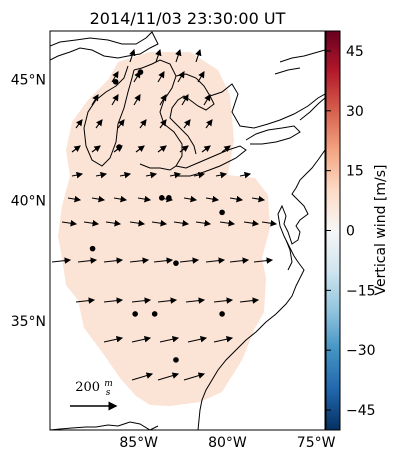 Image resolution: width=406 pixels, height=461 pixels. I want to click on colorbar-tick-label: 45, so click(355, 52).